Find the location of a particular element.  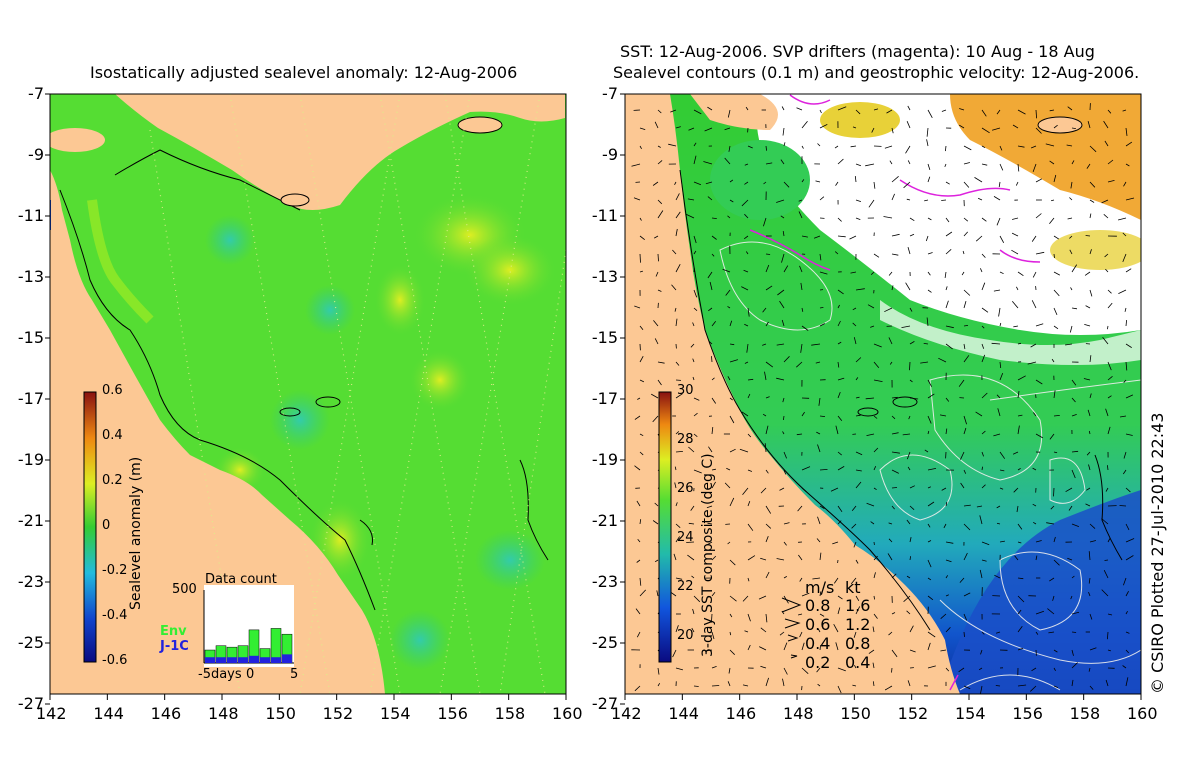

lon-tick-label: 148 is located at coordinates (798, 713).